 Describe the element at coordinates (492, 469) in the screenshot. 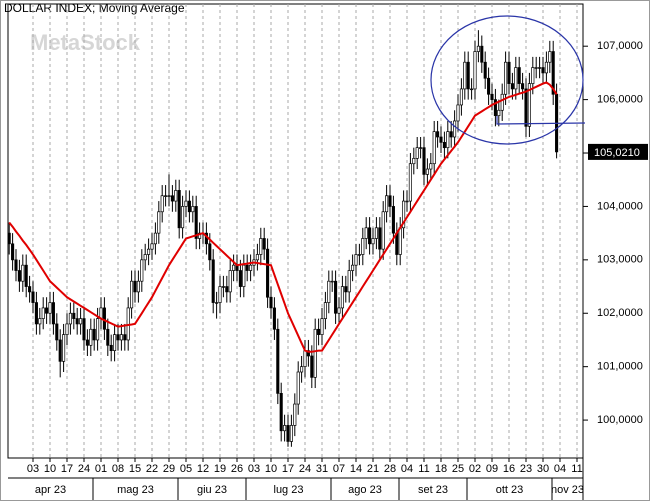

I see `x-tick-label: 09` at that location.